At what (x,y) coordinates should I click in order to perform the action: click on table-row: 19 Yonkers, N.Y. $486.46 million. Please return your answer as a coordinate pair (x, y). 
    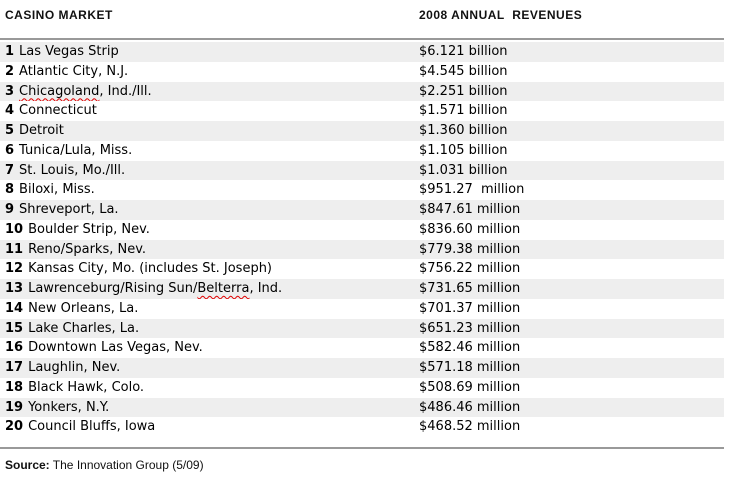
    Looking at the image, I should click on (362, 407).